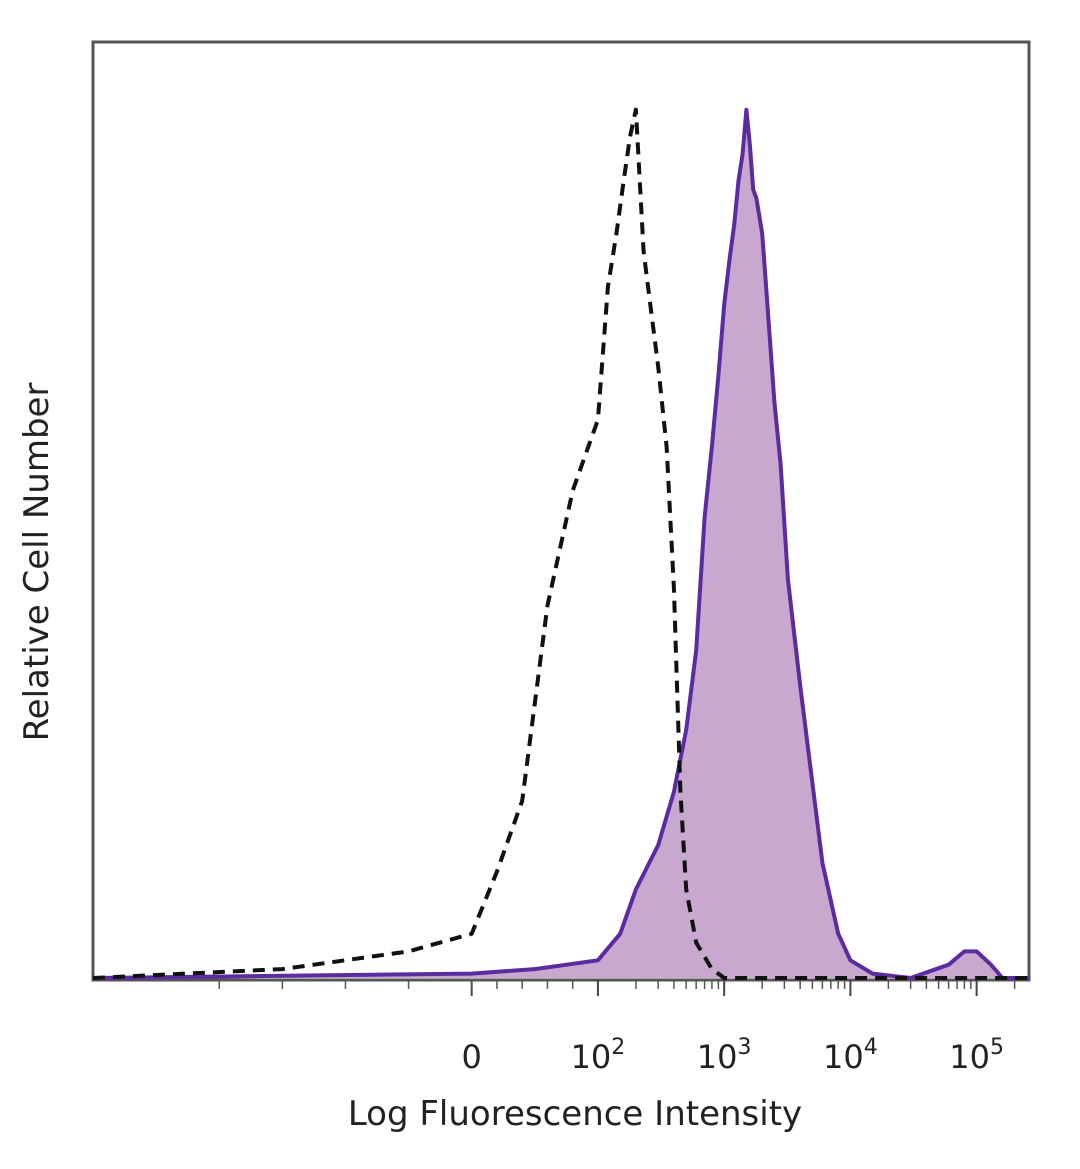  What do you see at coordinates (37, 562) in the screenshot?
I see `y-axis-title: Relative Cell Number` at bounding box center [37, 562].